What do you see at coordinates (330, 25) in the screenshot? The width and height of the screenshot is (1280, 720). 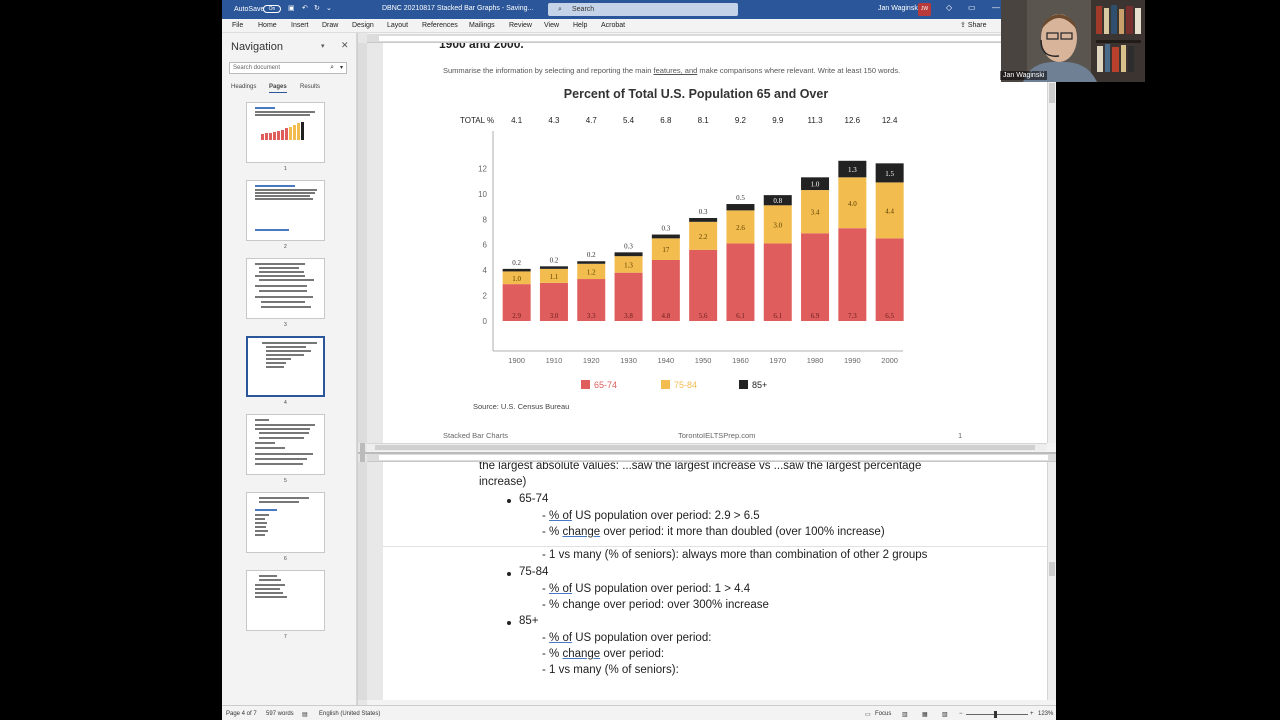 I see `menu-draw: Draw` at bounding box center [330, 25].